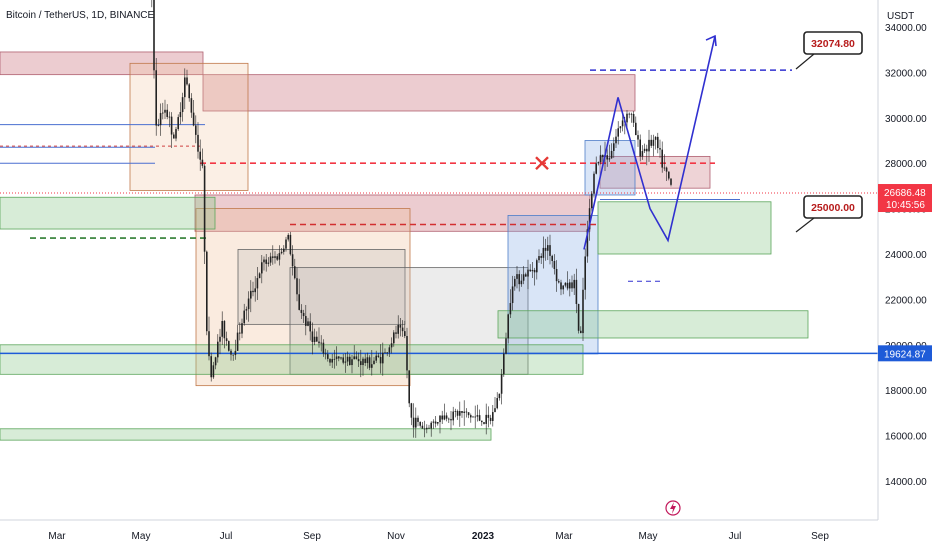 This screenshot has width=932, height=550. What do you see at coordinates (905, 193) in the screenshot?
I see `price-badge-value: 26686.48` at bounding box center [905, 193].